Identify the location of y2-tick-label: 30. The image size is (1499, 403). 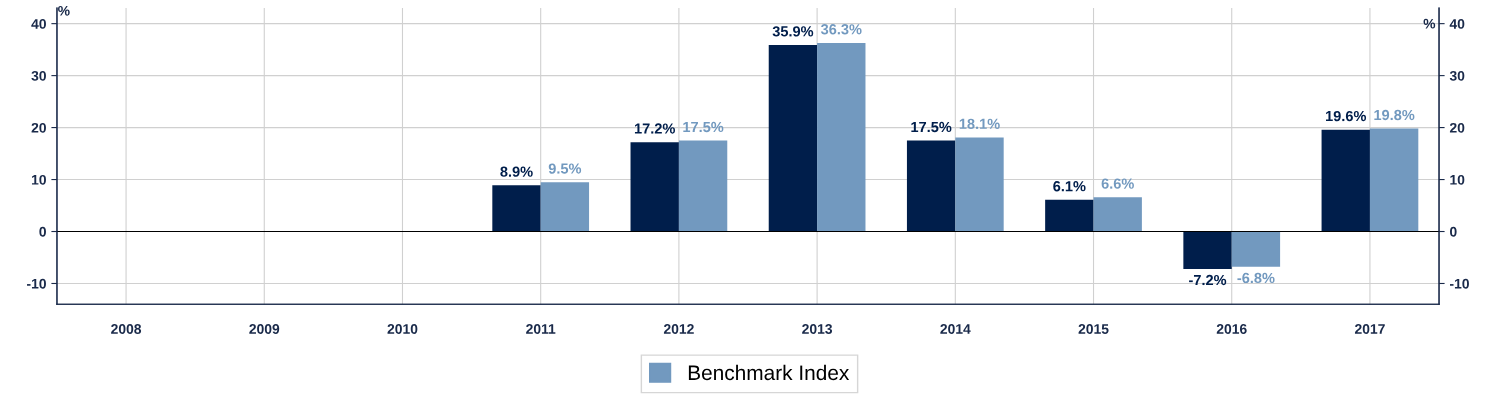
(1457, 75).